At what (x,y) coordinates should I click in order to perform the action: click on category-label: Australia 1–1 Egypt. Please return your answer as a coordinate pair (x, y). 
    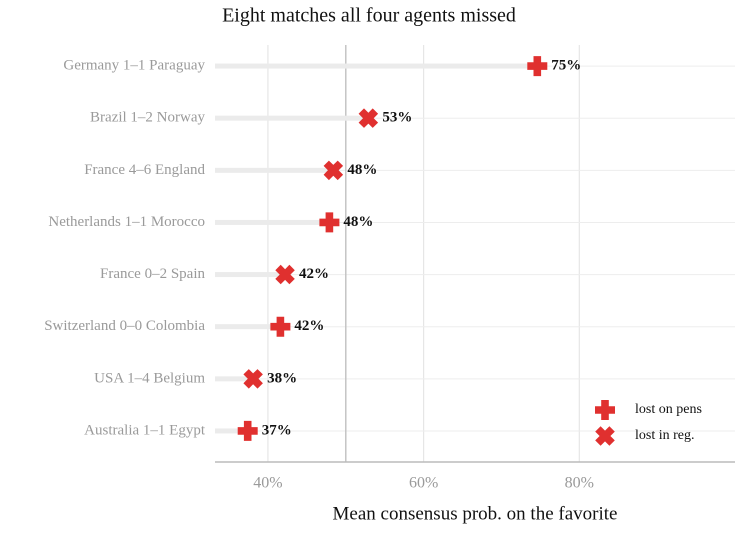
    Looking at the image, I should click on (145, 430).